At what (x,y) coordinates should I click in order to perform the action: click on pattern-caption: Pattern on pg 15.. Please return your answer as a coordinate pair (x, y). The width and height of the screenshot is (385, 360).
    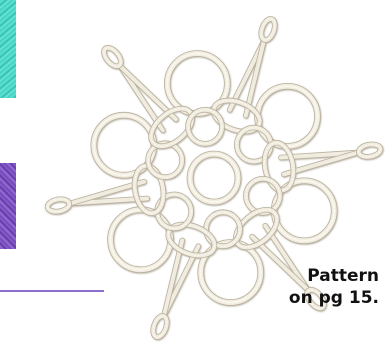
    Looking at the image, I should click on (334, 287).